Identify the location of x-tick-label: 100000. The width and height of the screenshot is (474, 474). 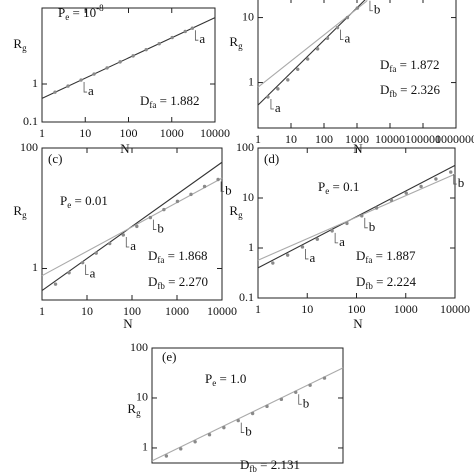
(423, 139).